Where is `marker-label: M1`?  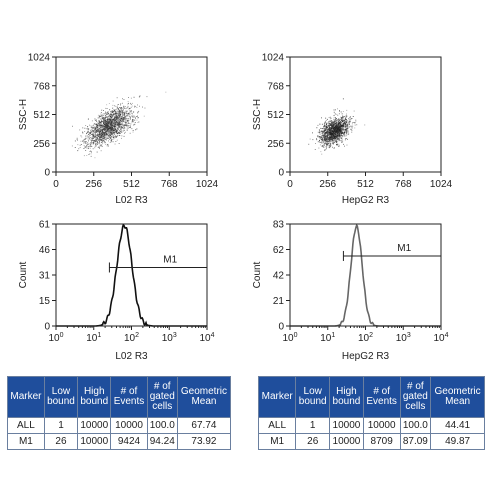
marker-label: M1 is located at coordinates (170, 259).